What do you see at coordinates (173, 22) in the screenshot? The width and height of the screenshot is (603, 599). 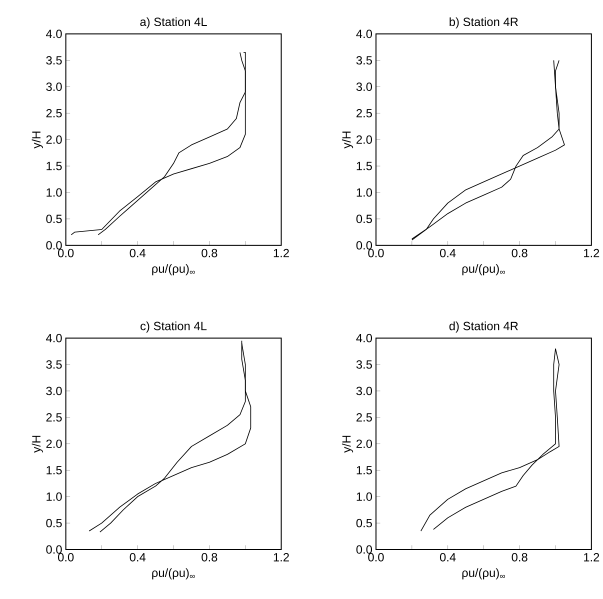 I see `chart-title: a) Station 4L` at bounding box center [173, 22].